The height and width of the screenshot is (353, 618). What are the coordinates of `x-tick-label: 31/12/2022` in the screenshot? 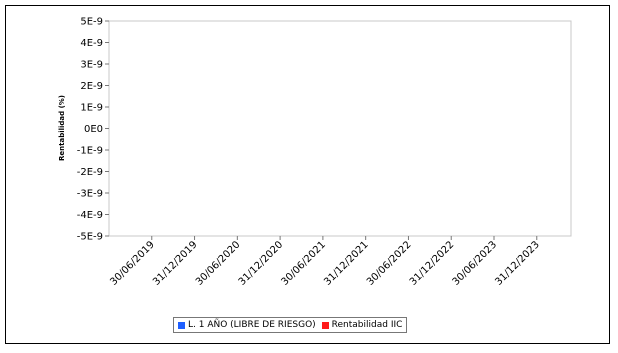 It's located at (432, 263).